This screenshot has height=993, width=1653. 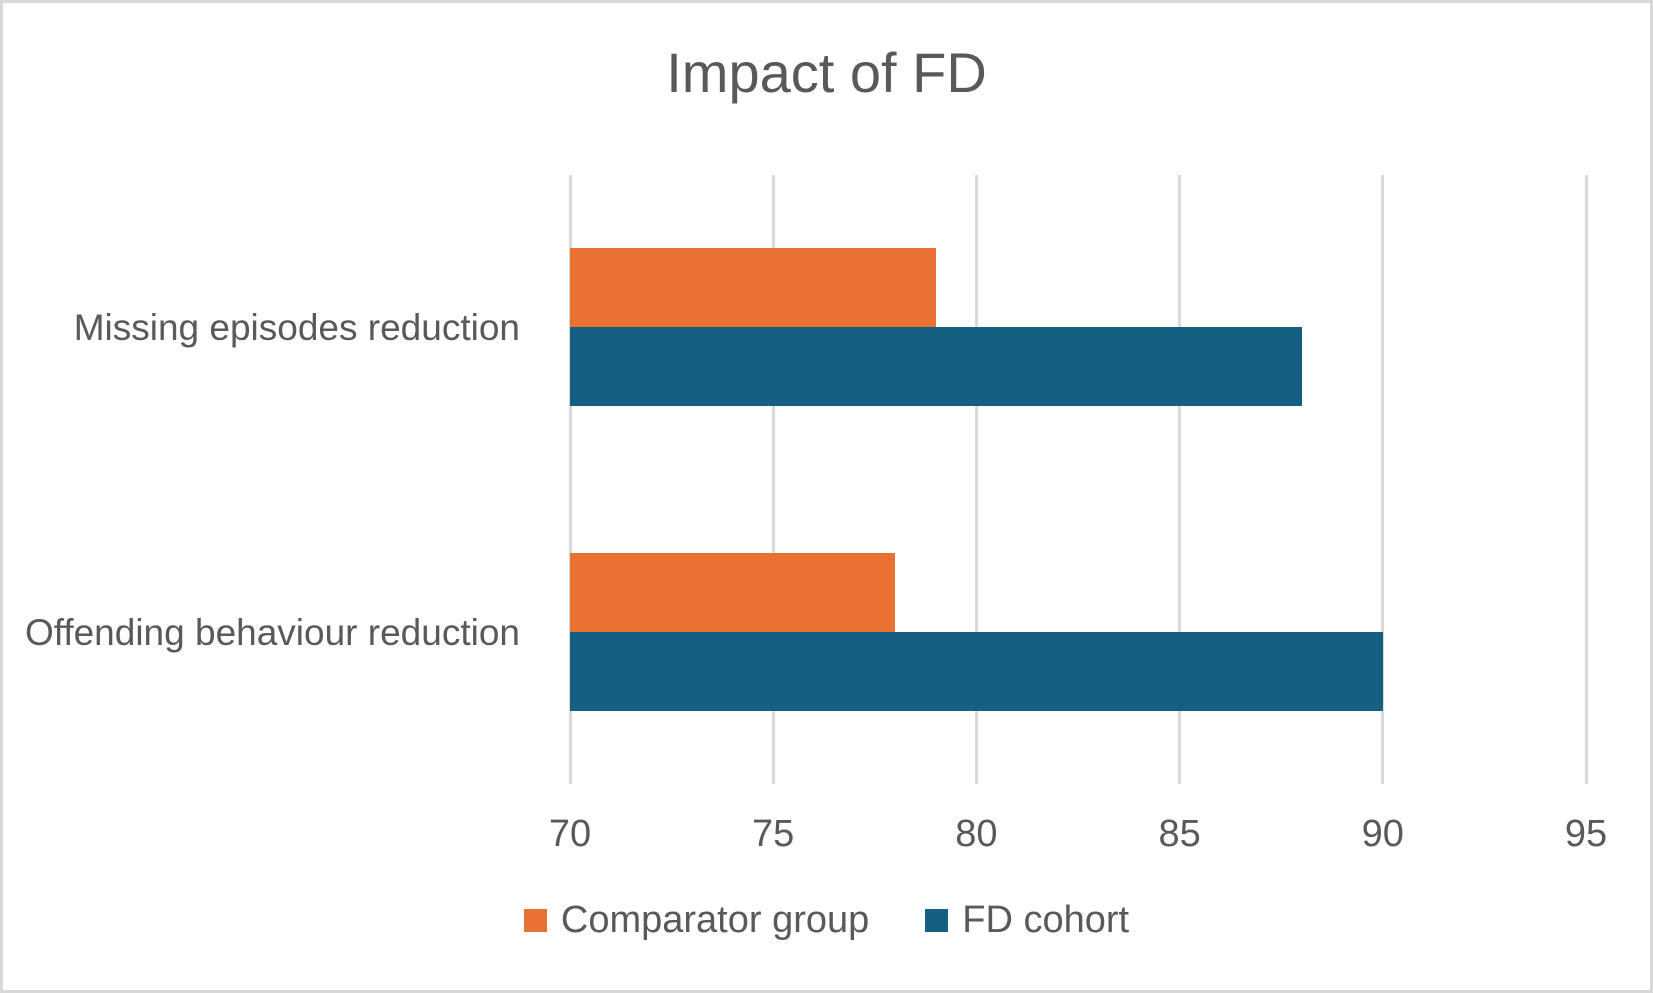 I want to click on legend-item-fd-cohort: FD cohort, so click(x=1027, y=920).